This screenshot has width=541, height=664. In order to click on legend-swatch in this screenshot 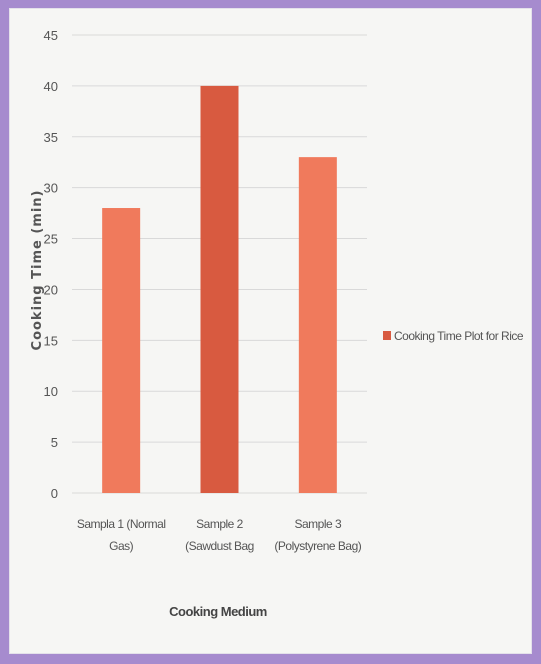, I will do `click(387, 335)`.